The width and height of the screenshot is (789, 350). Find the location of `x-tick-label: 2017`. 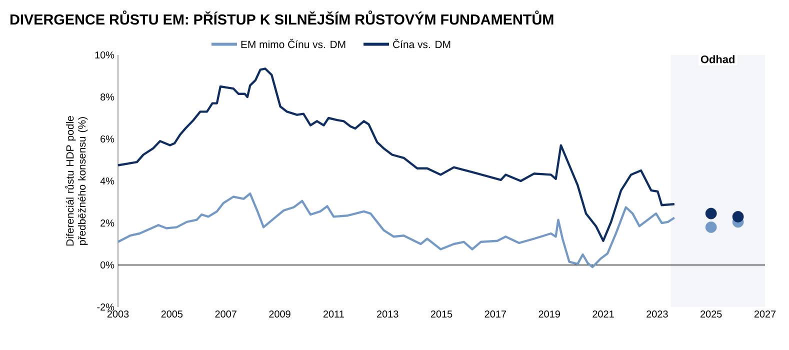

x-tick-label: 2017 is located at coordinates (495, 314).